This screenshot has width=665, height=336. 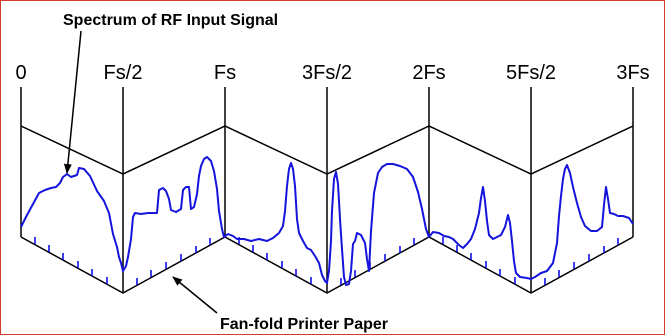 I want to click on paper-tick-marks, so click(x=326, y=261).